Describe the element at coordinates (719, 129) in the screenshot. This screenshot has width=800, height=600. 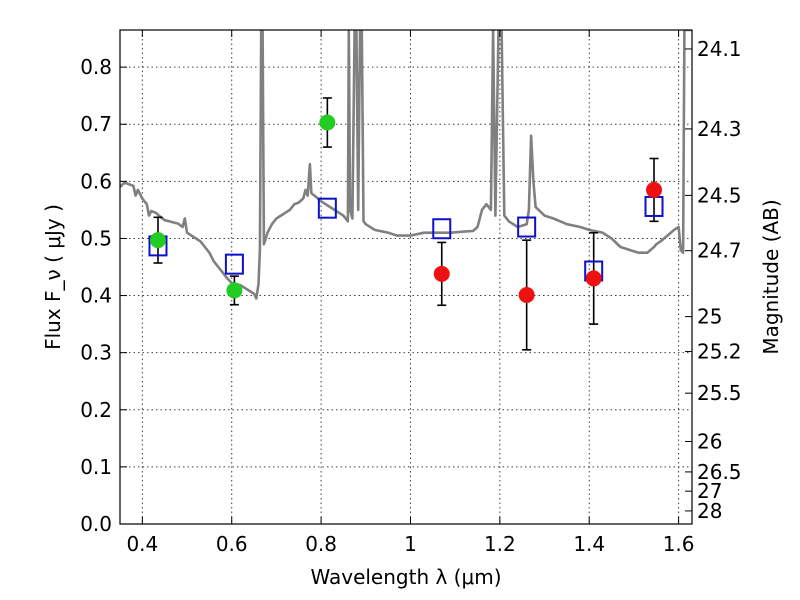
I see `right-tick-label: 24.3` at that location.